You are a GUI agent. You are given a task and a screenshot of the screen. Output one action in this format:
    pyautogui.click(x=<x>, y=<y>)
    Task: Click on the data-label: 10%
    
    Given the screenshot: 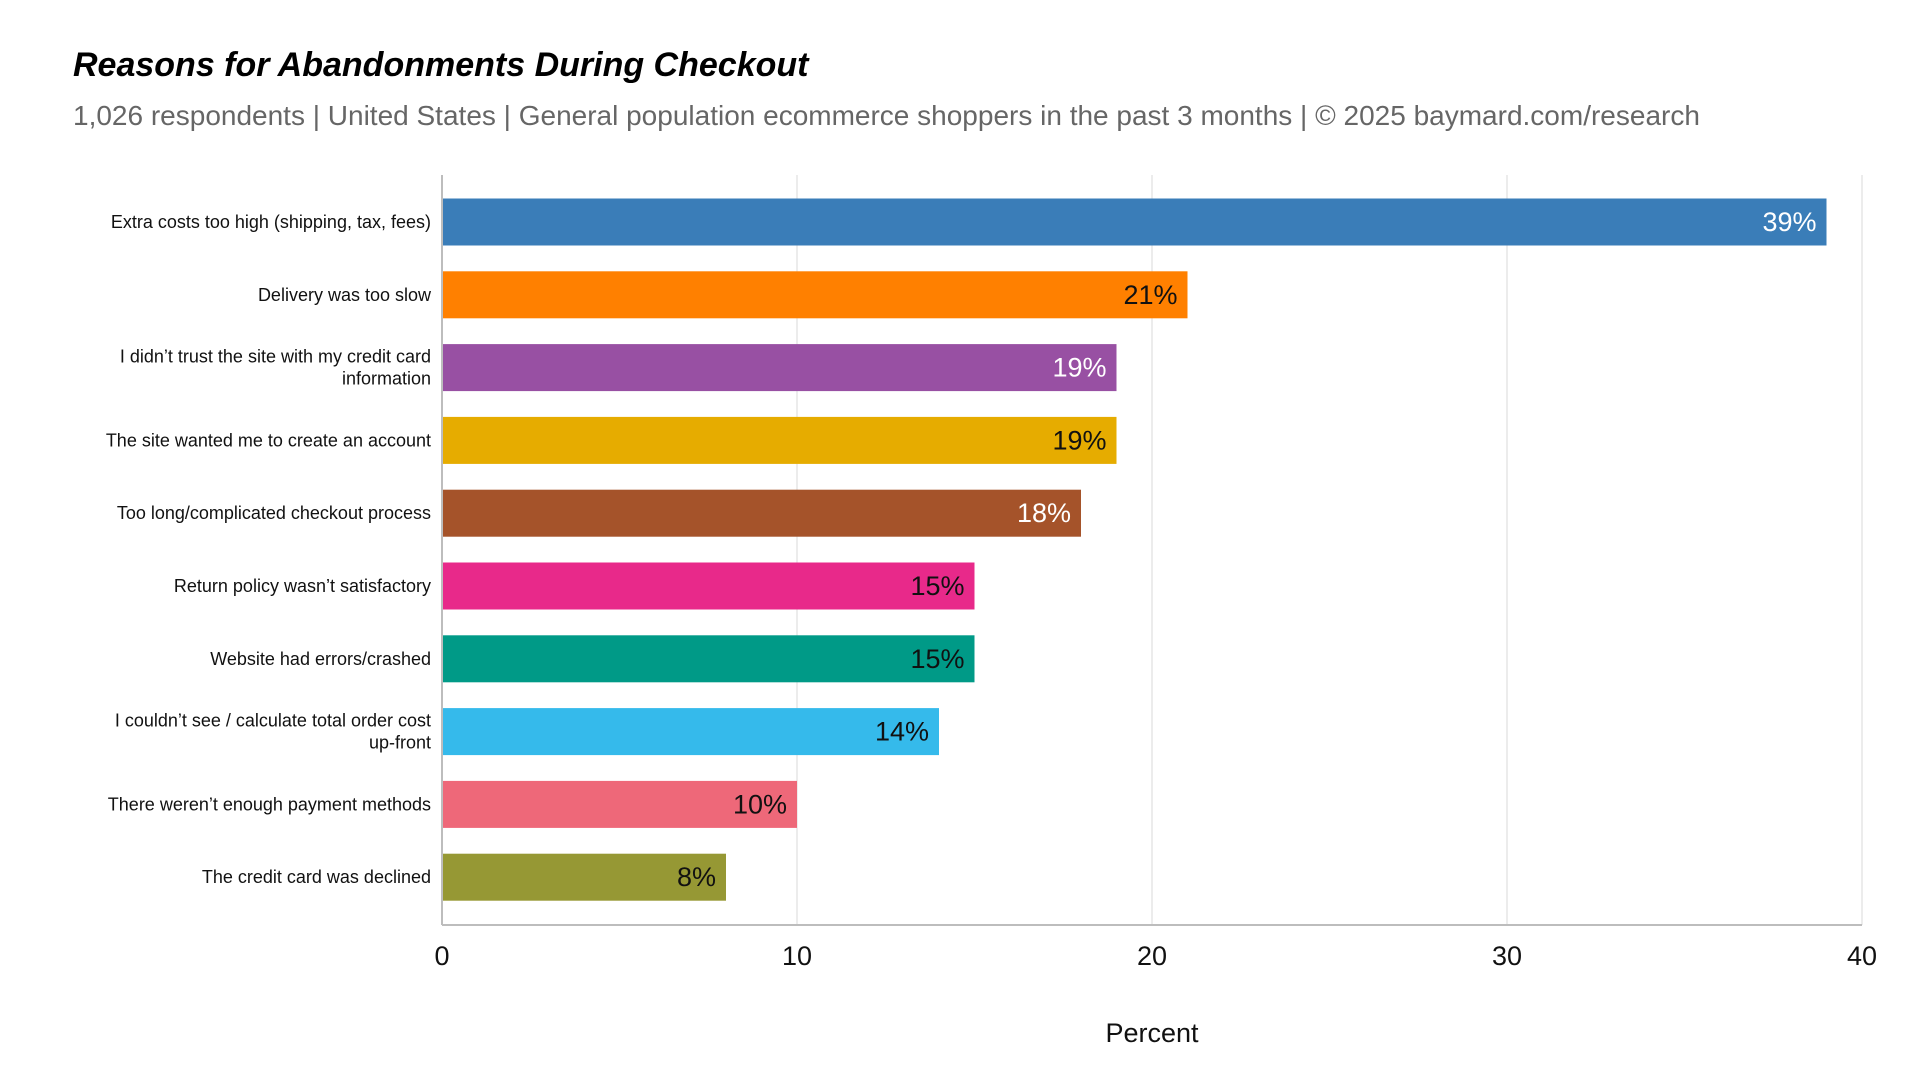 What is the action you would take?
    pyautogui.click(x=760, y=804)
    